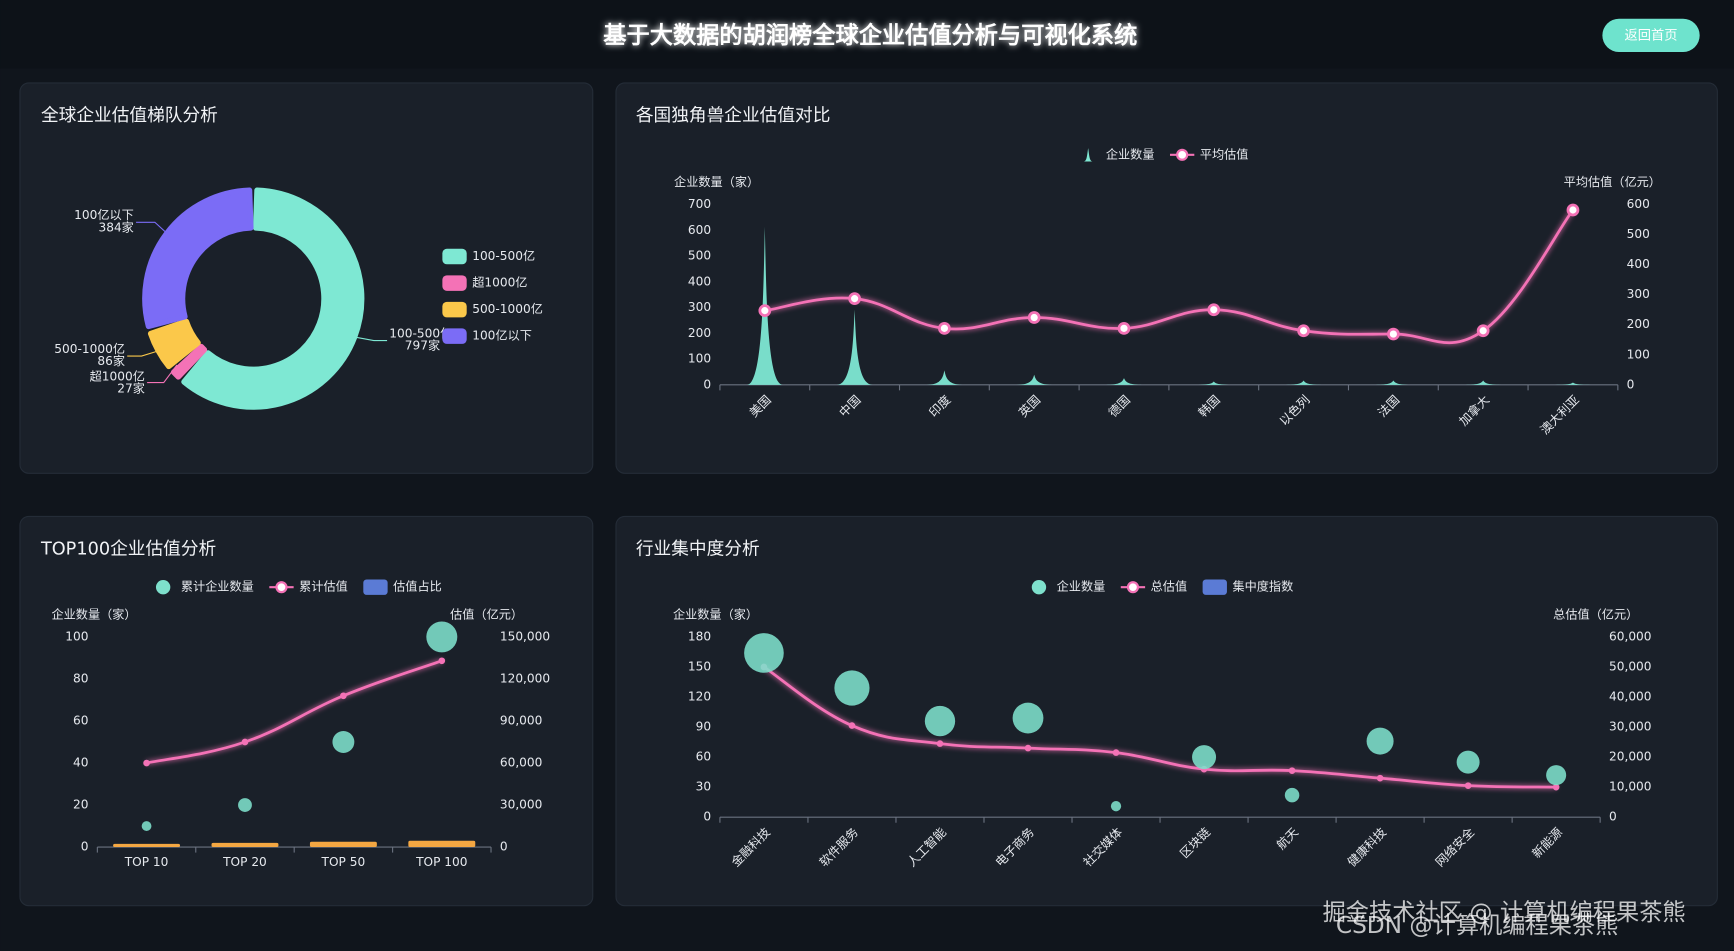  What do you see at coordinates (104, 214) in the screenshot?
I see `data-label: 100亿以下` at bounding box center [104, 214].